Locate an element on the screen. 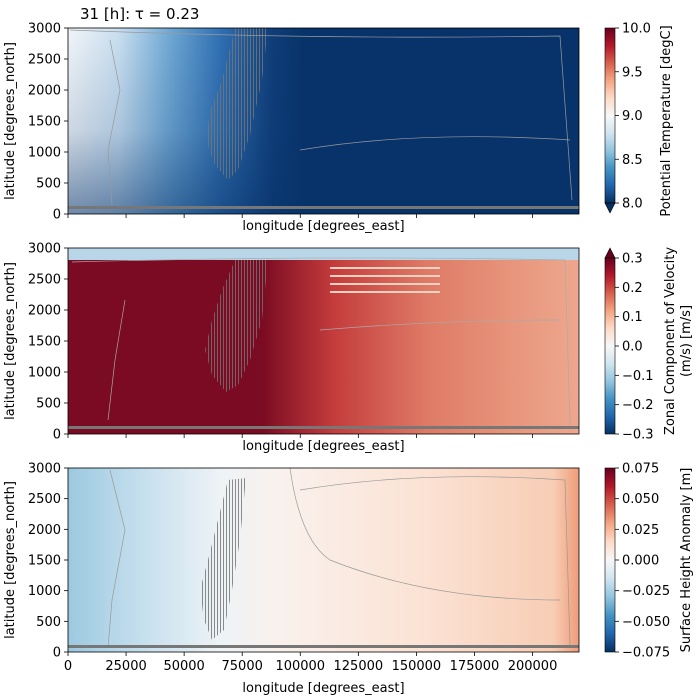 This screenshot has width=700, height=700. colorbar-label-velocity-line1: Zonal Component of Velocity is located at coordinates (670, 341).